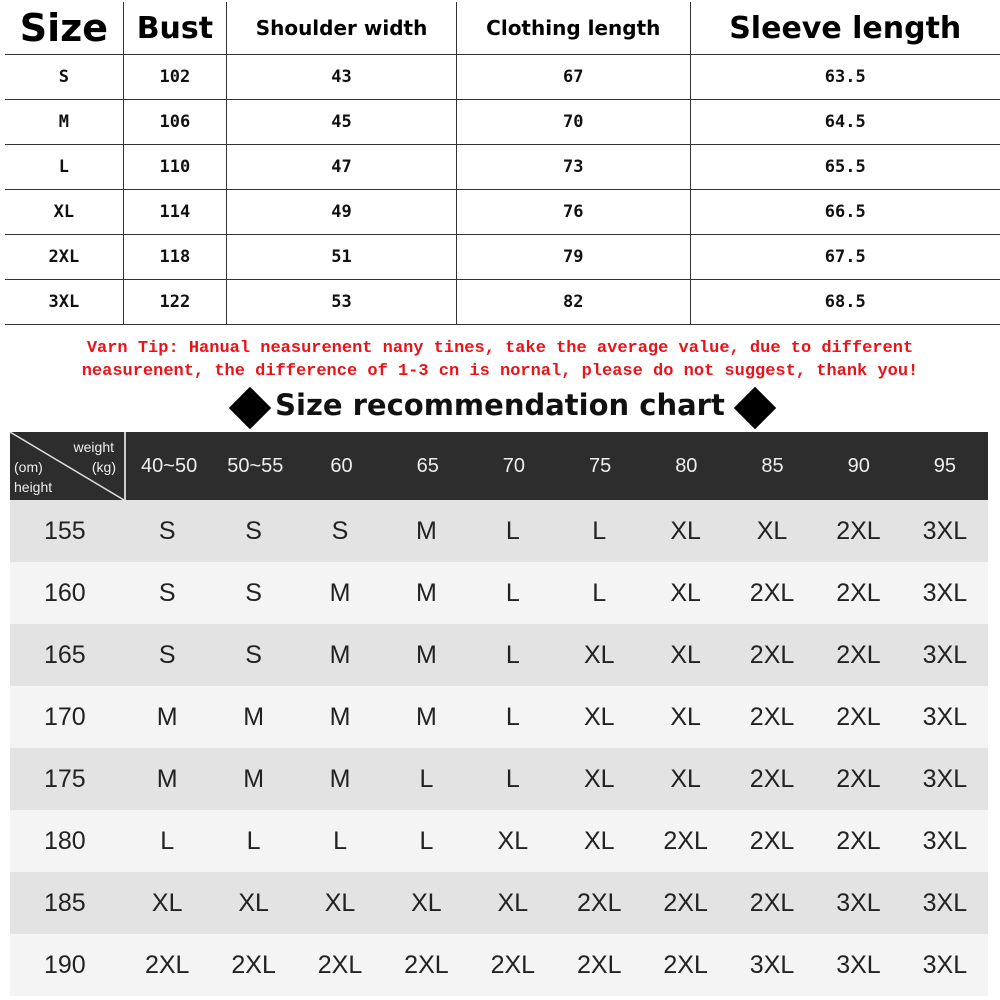  What do you see at coordinates (499, 965) in the screenshot?
I see `table-row: 190 2XL 2XL 2XL 2XL 2XL 2XL 2XL 3XL 3XL 3XL` at bounding box center [499, 965].